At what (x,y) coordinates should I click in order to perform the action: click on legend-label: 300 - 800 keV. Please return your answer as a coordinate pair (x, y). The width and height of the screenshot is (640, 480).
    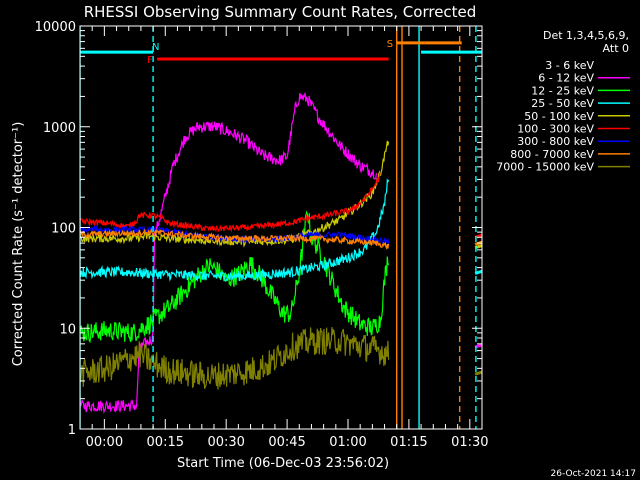
    Looking at the image, I should click on (555, 141).